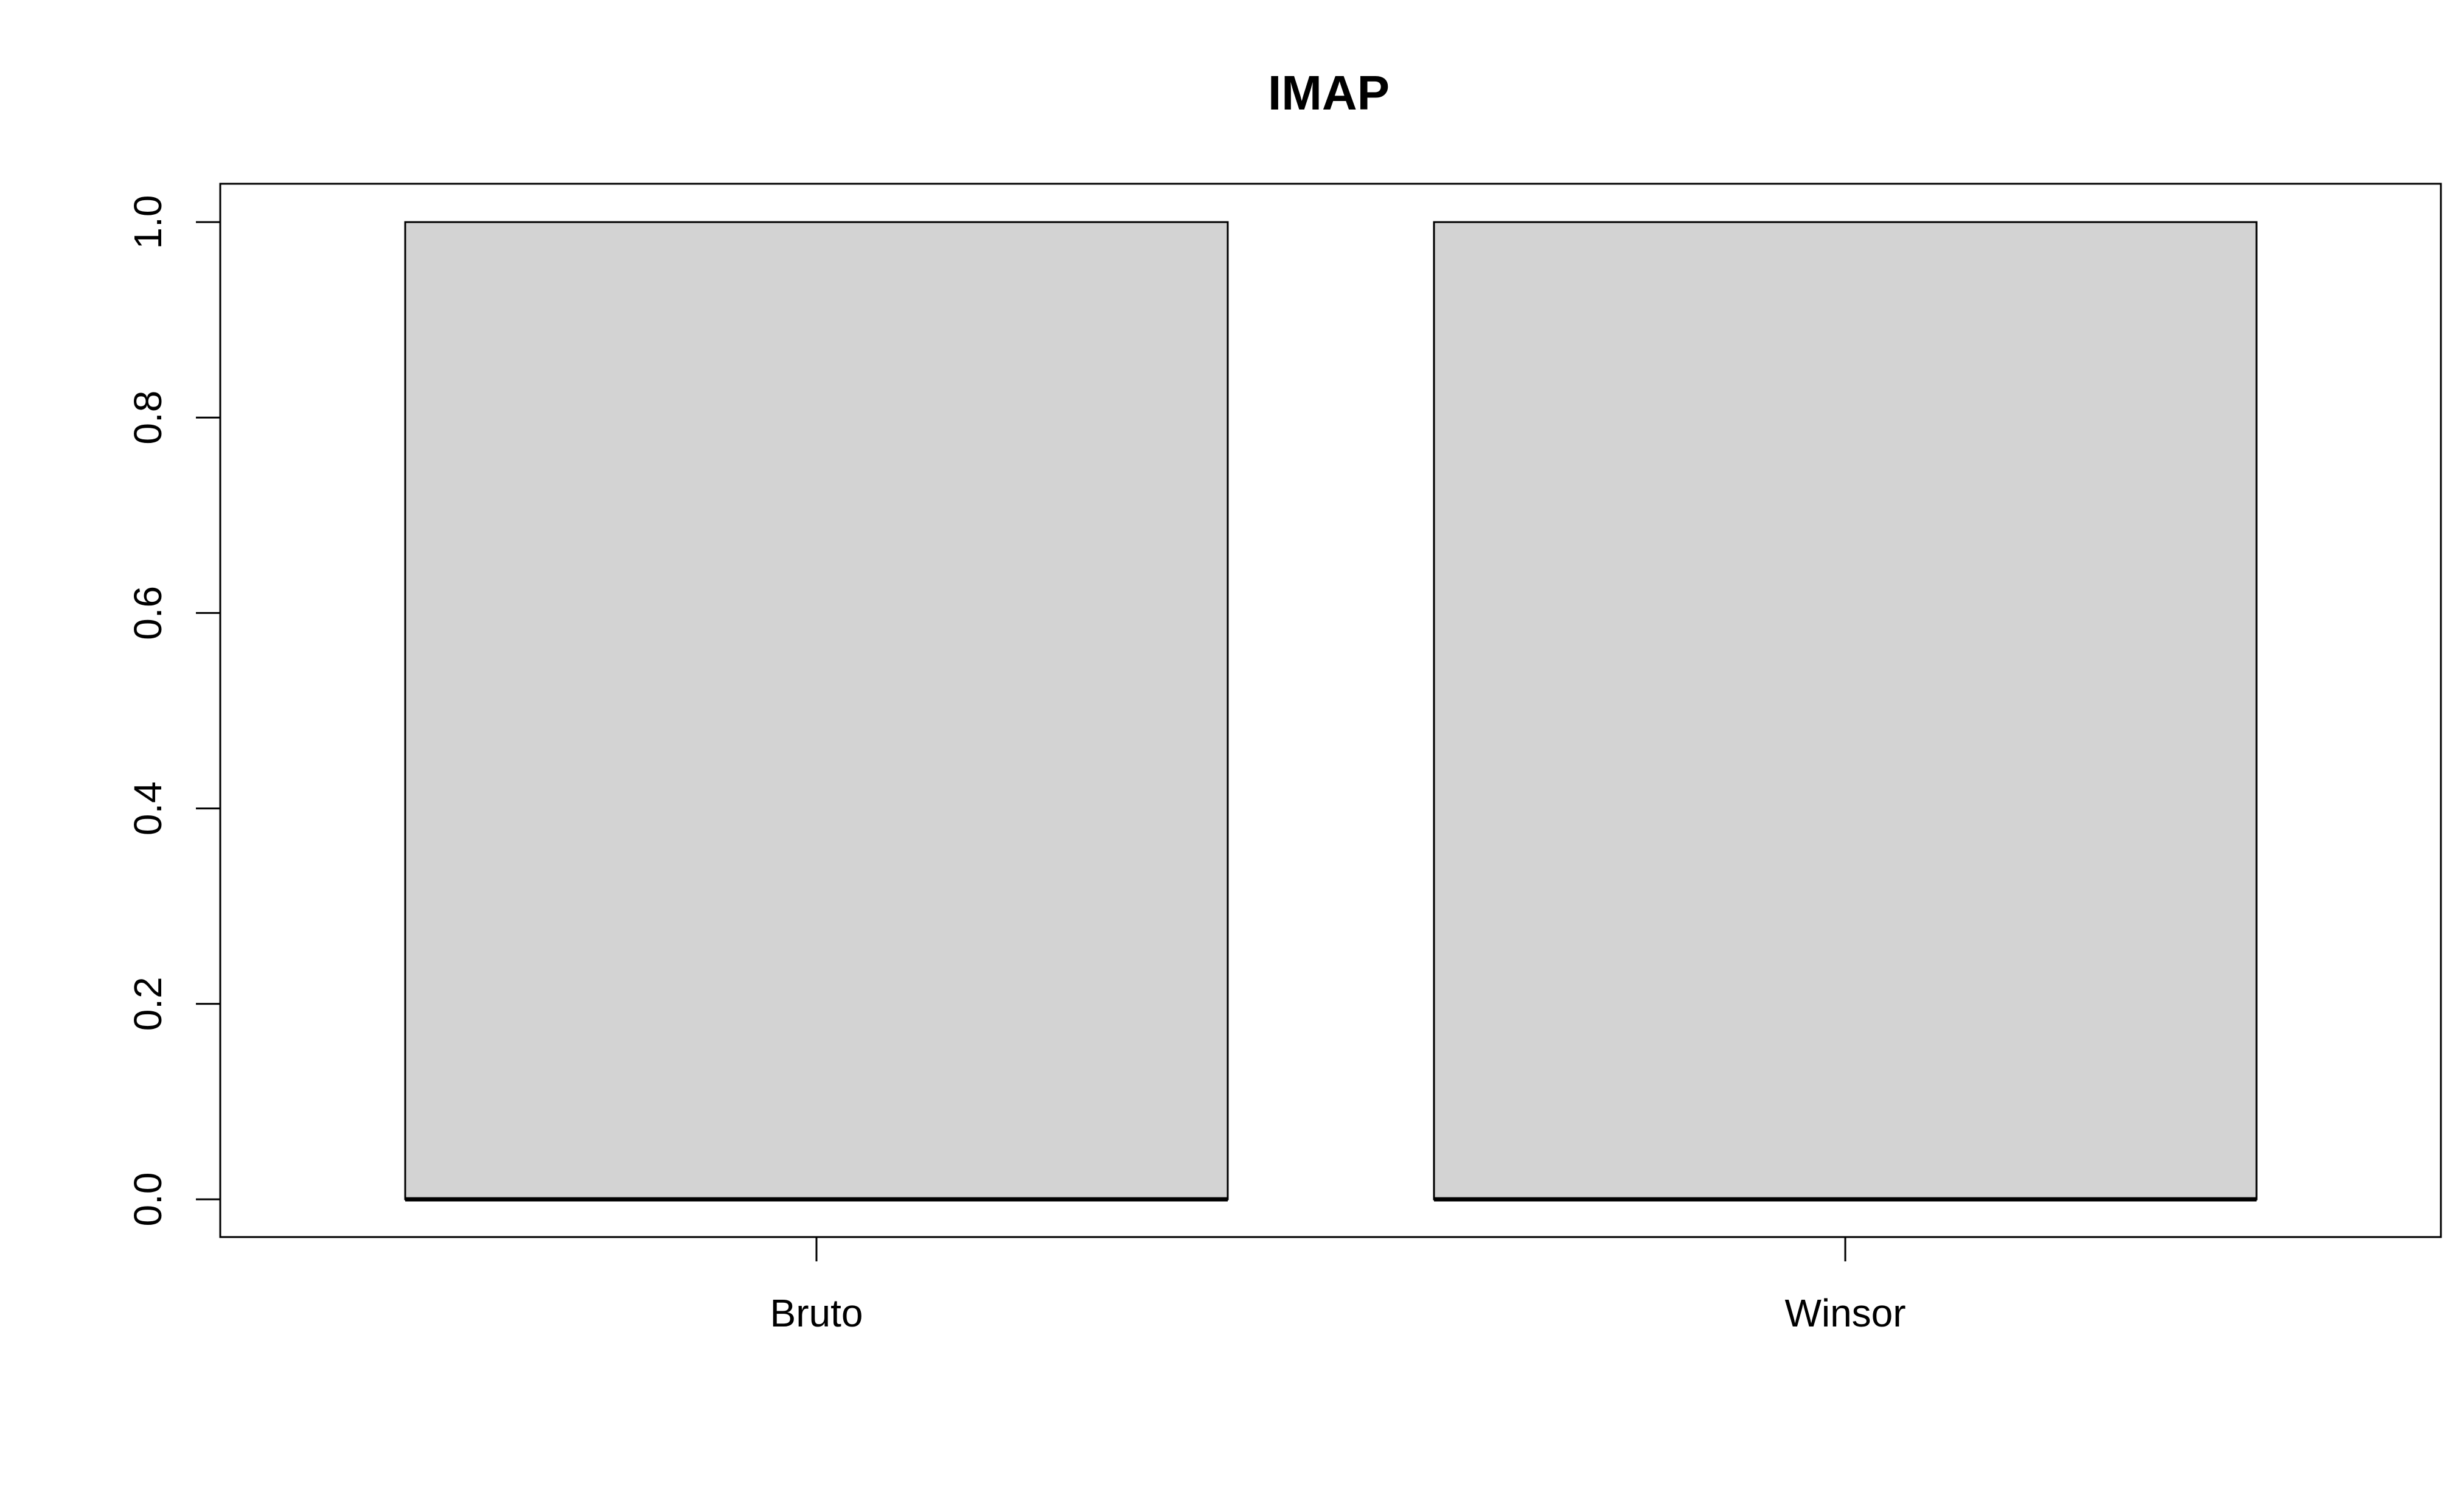 The height and width of the screenshot is (1506, 2464). What do you see at coordinates (1338, 1286) in the screenshot?
I see `x-axis: Bruto Winsor` at bounding box center [1338, 1286].